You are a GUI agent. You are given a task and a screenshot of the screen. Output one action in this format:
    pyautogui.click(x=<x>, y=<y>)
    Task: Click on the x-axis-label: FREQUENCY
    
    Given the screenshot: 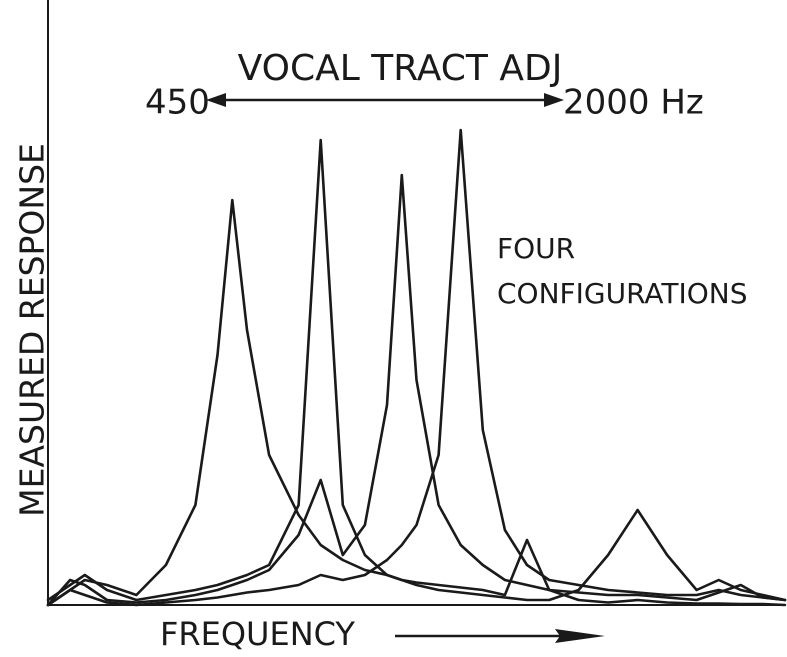 What is the action you would take?
    pyautogui.click(x=257, y=634)
    